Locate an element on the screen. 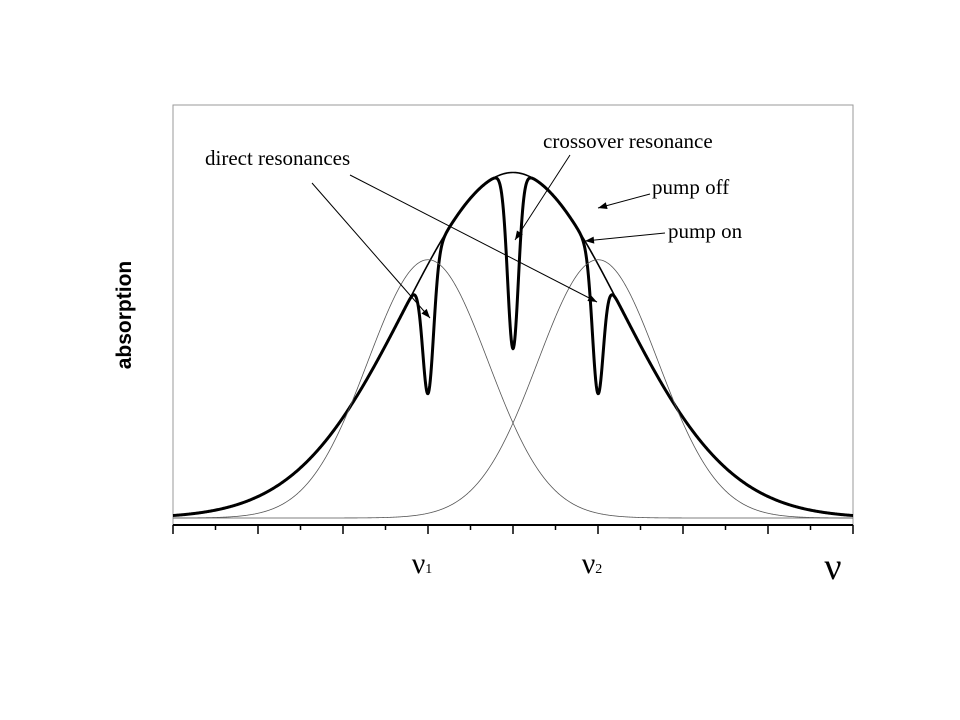 This screenshot has height=720, width=960. arrow-direct-2-head is located at coordinates (592, 298).